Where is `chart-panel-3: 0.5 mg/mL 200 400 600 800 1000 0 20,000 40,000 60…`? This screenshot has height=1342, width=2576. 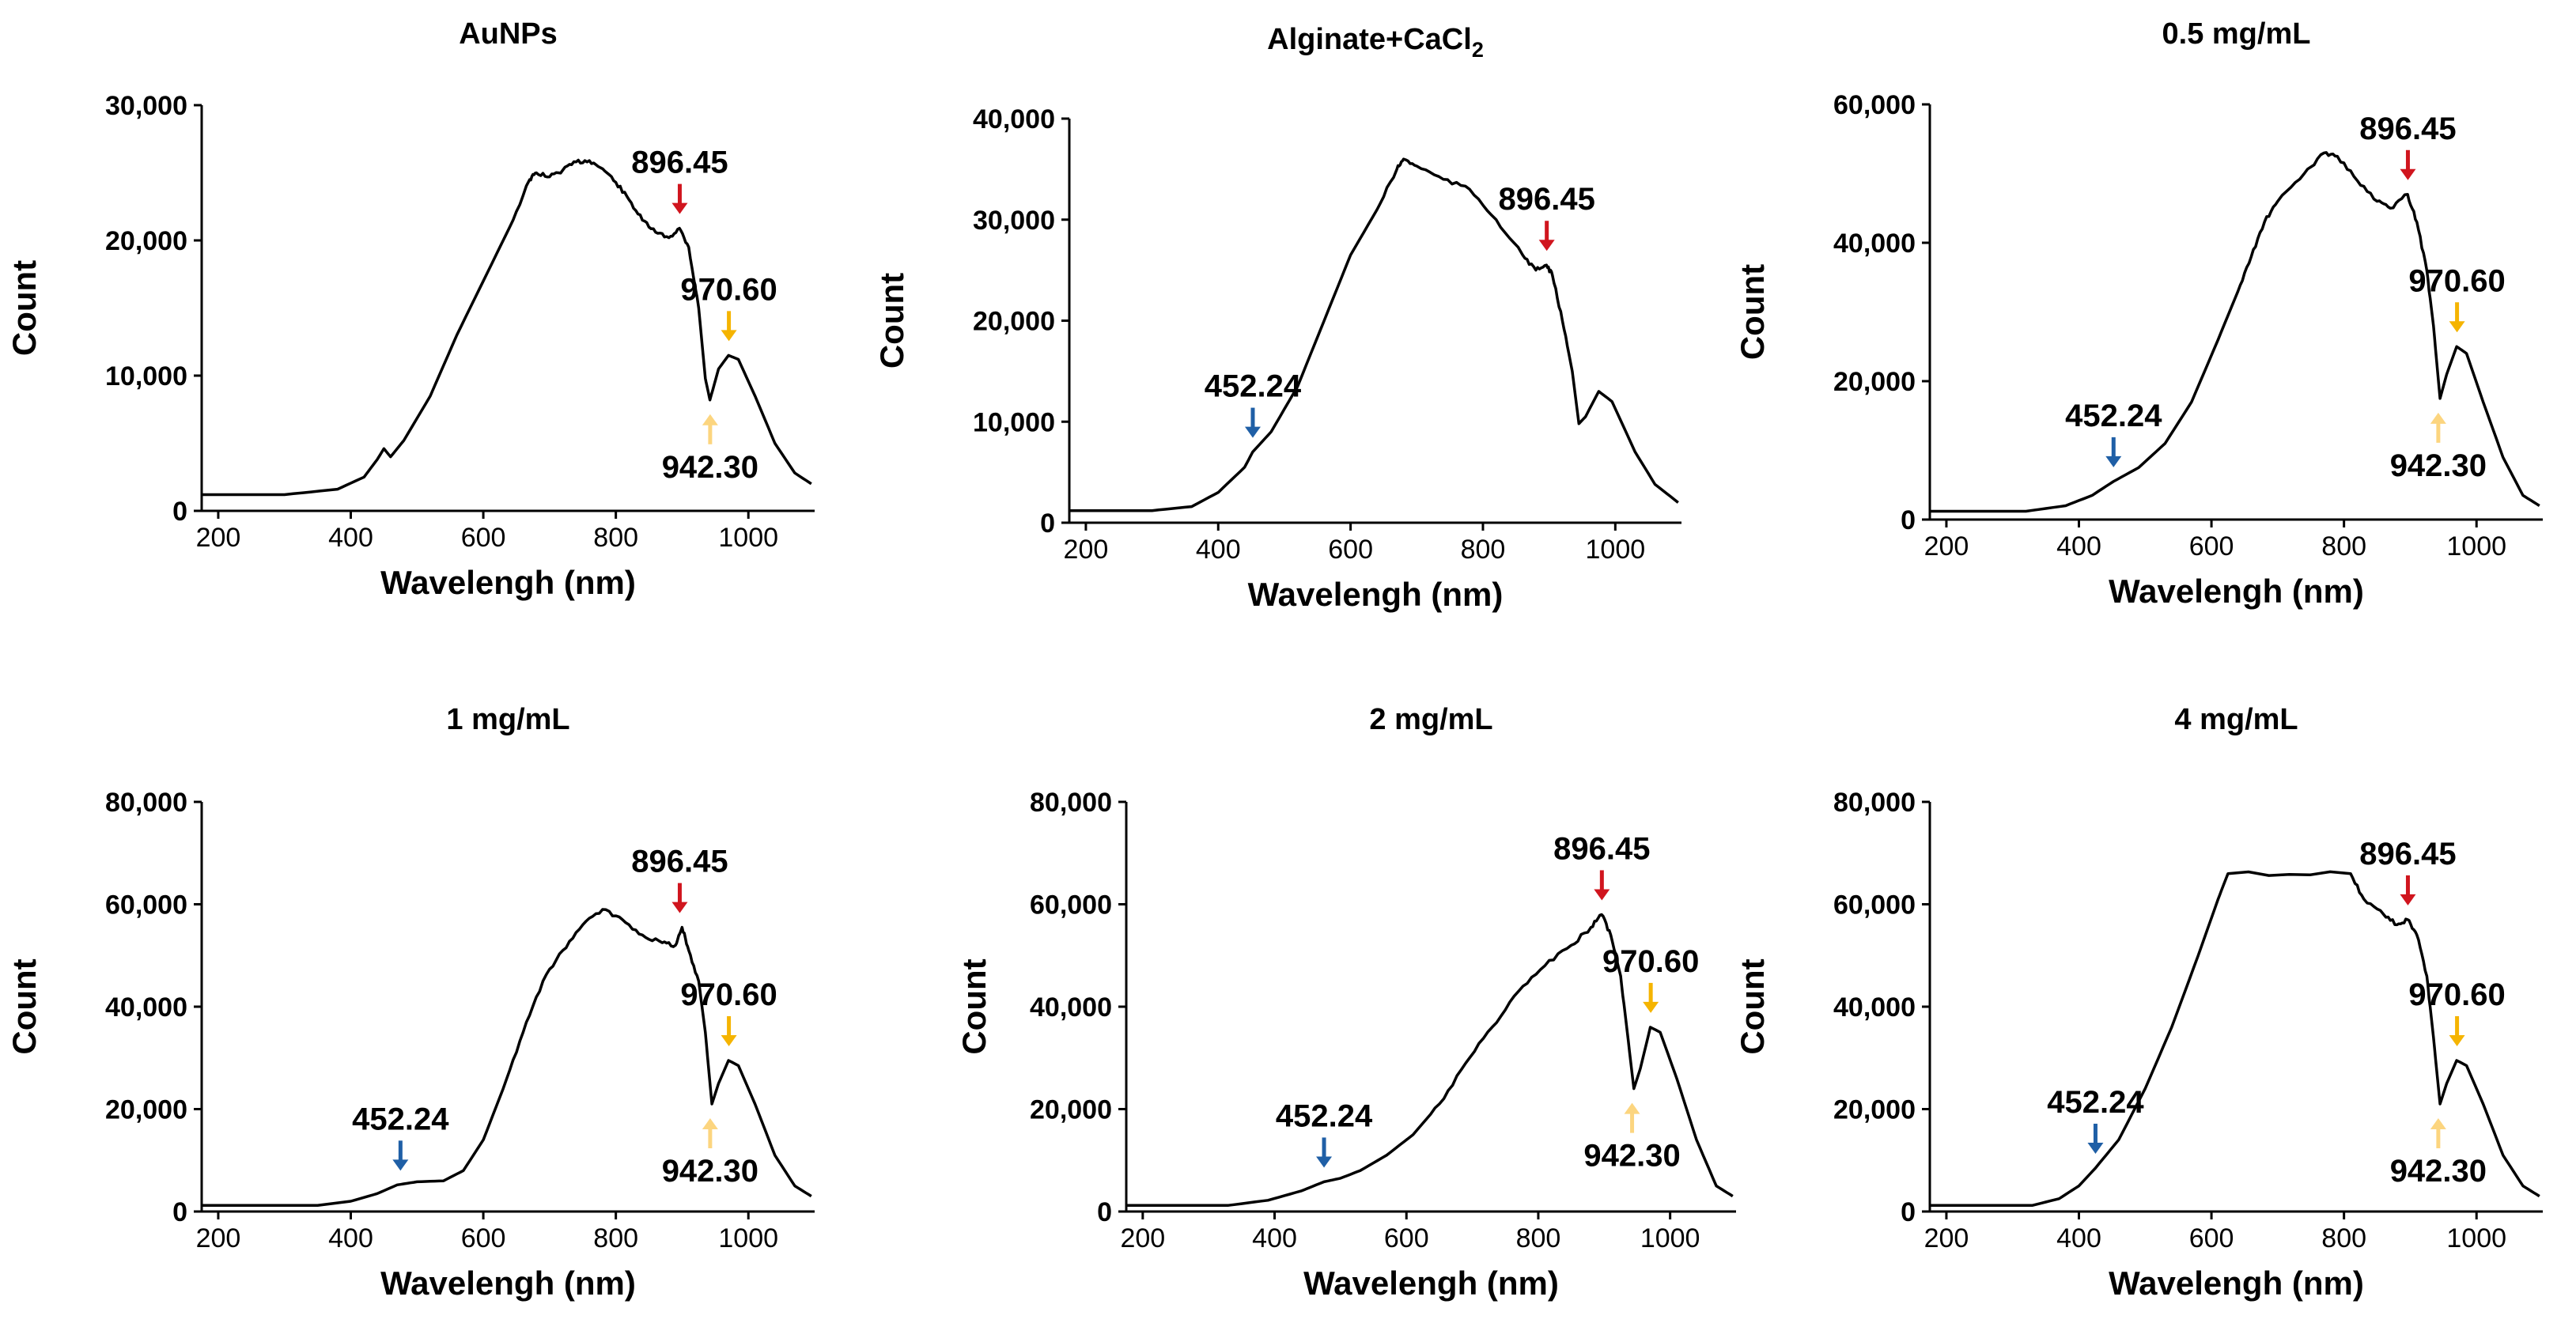 chart-panel-3: 0.5 mg/mL 200 400 600 800 1000 0 20,000 40,000 60… is located at coordinates (2139, 313).